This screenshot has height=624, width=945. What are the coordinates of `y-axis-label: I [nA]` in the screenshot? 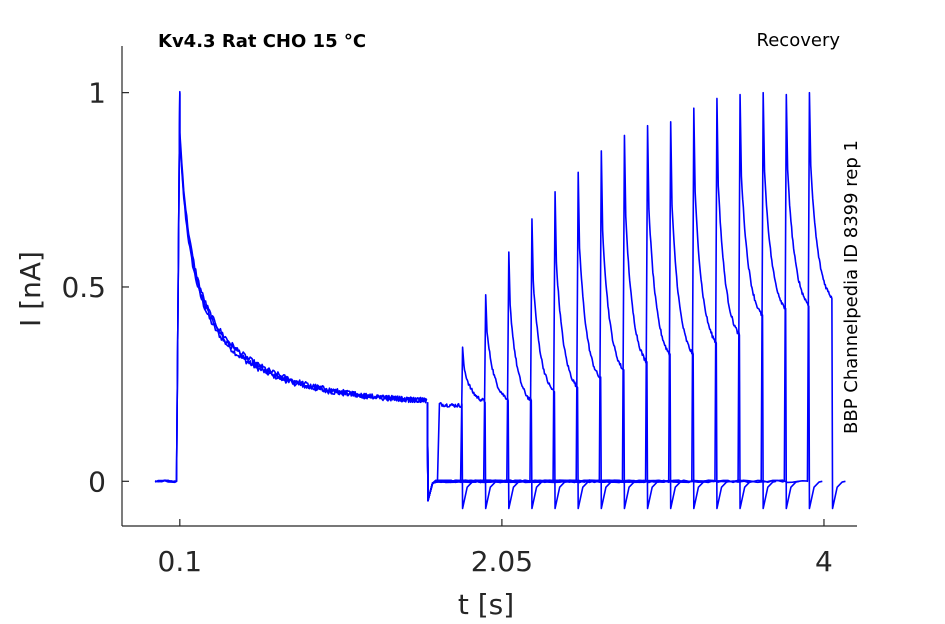 It's located at (30, 289).